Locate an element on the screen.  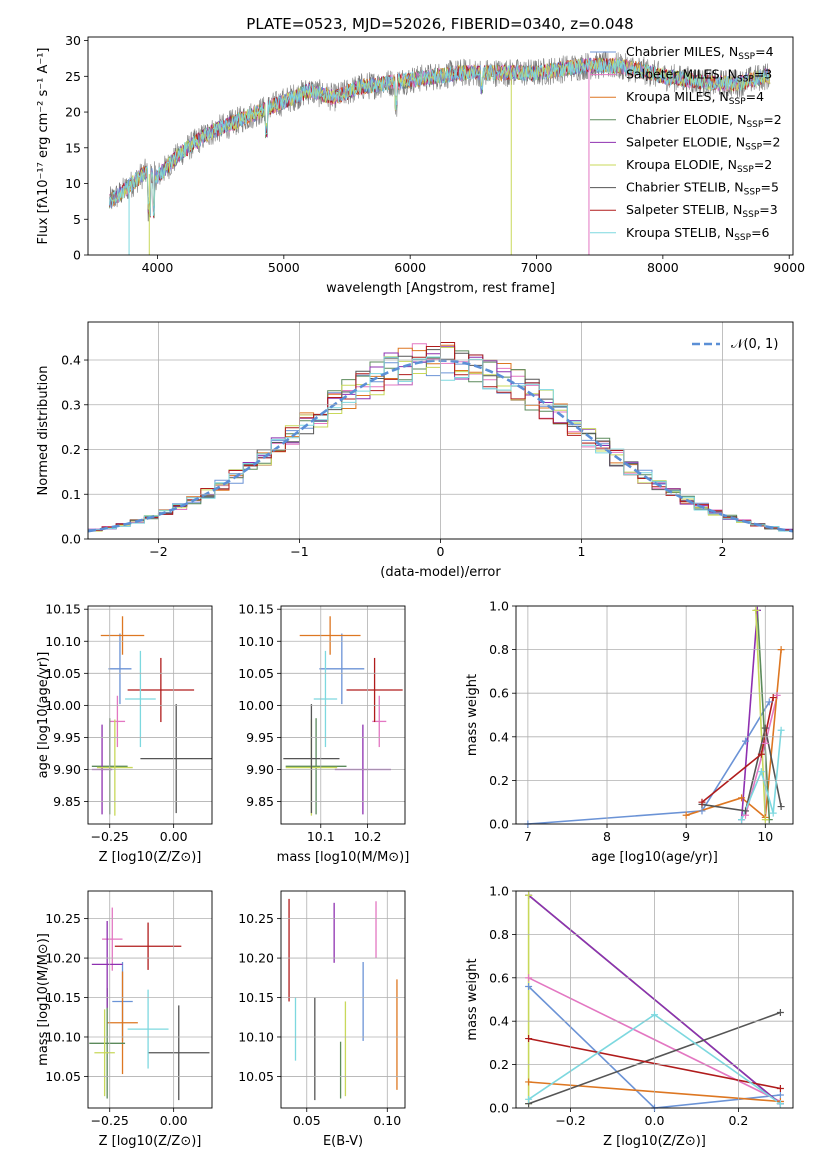
x-tick-label: 0.2 is located at coordinates (738, 1120).